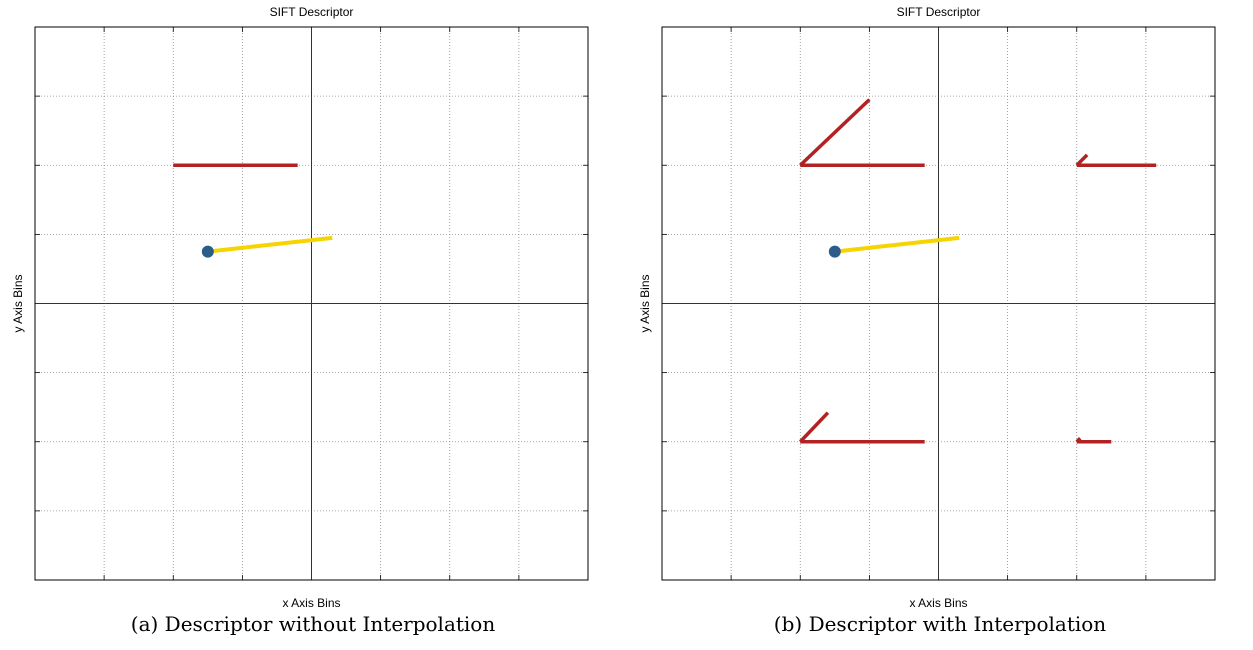 Image resolution: width=1253 pixels, height=650 pixels. I want to click on caption-without-interpolation: (a) Descriptor without Interpolation, so click(313, 624).